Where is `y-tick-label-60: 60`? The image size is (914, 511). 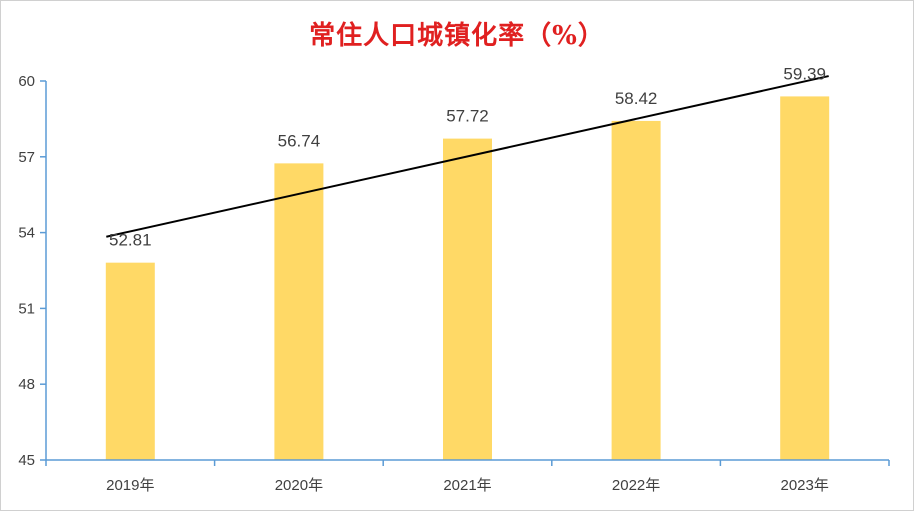 y-tick-label-60: 60 is located at coordinates (26, 81).